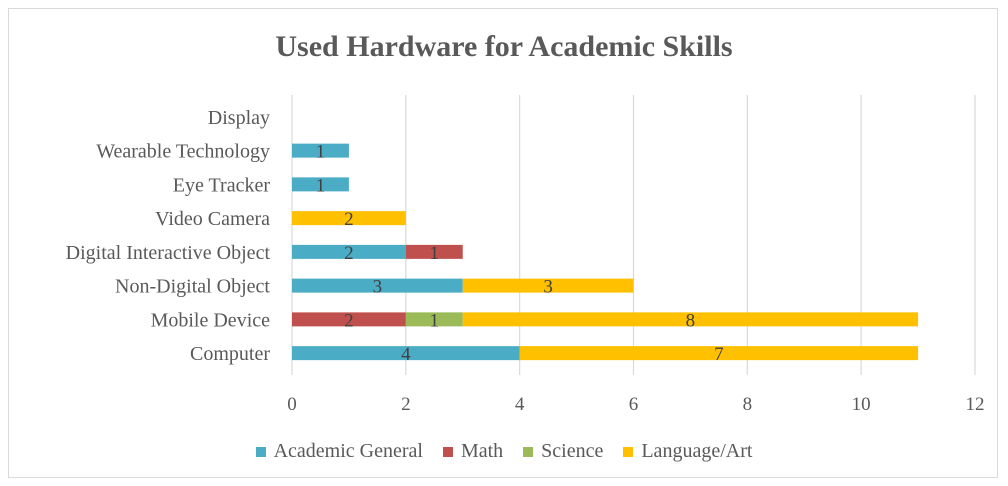  I want to click on category-label: Mobile Device, so click(211, 320).